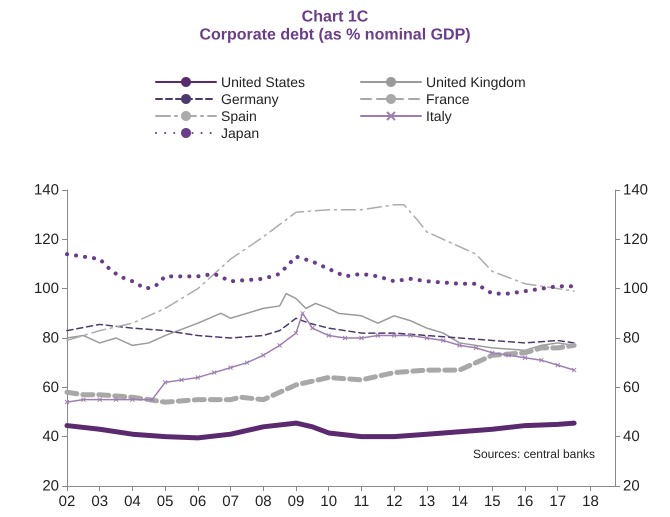 The width and height of the screenshot is (670, 517). Describe the element at coordinates (46, 289) in the screenshot. I see `y-tick-label: 100` at that location.